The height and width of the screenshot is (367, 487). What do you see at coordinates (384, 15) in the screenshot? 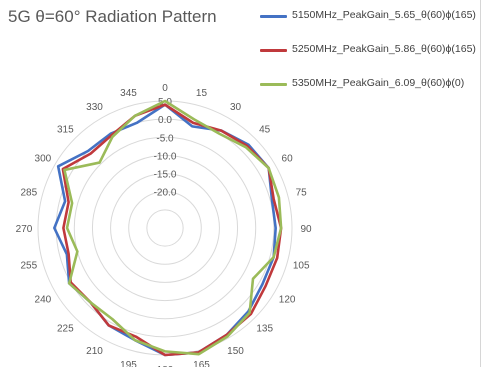
I see `legend-label-5150mhz: 5150MHz_PeakGain_5.65_θ(60)ϕ(165)` at bounding box center [384, 15].